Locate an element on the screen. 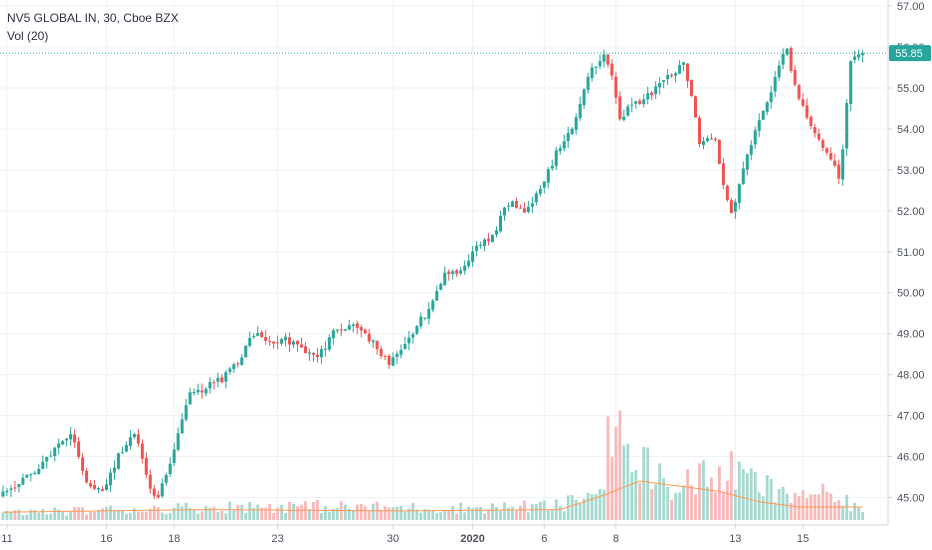  price-axis-tick-label: 53.00 is located at coordinates (911, 171).